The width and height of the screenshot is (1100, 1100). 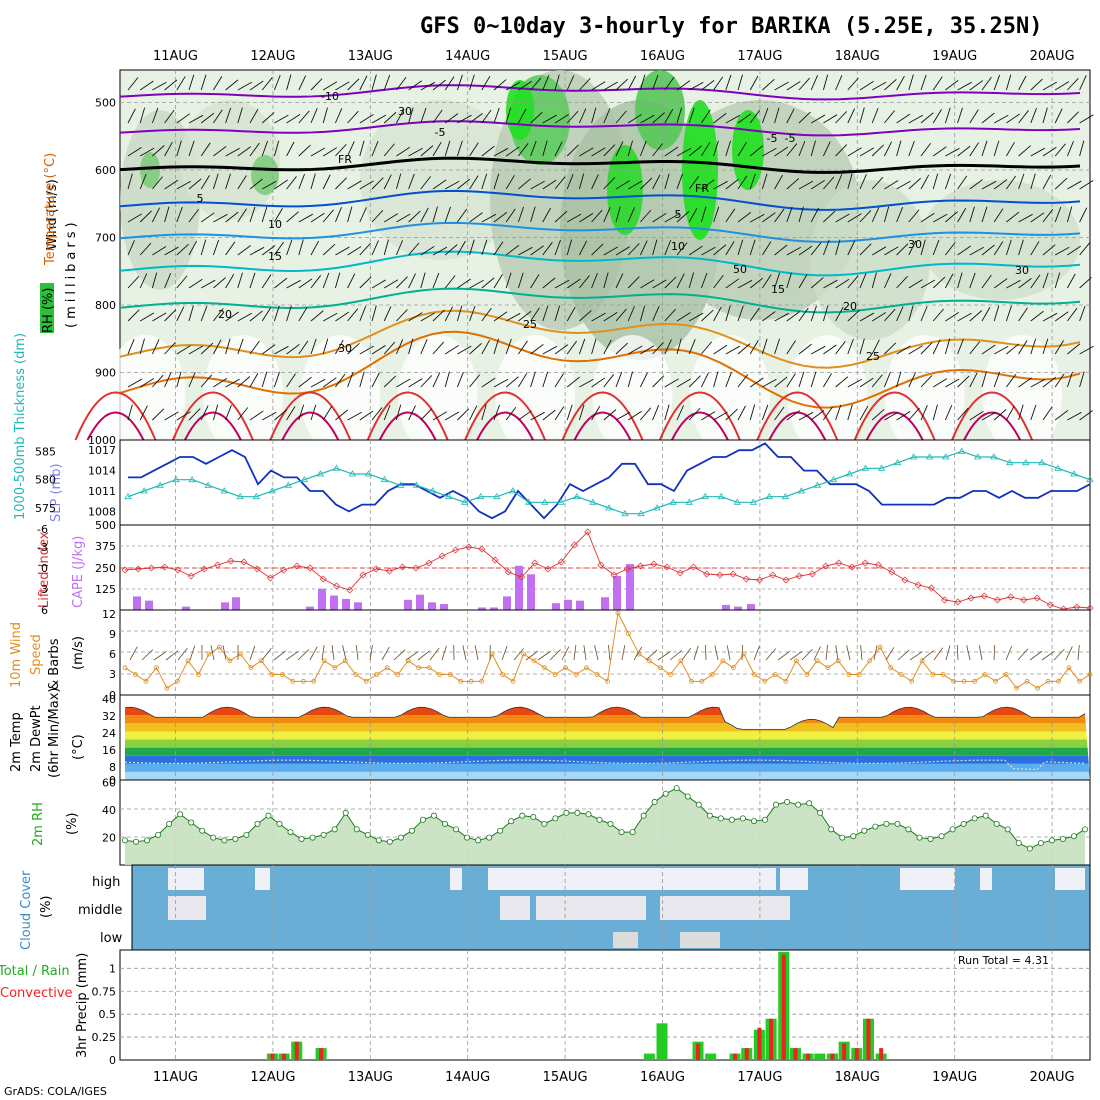 What do you see at coordinates (262, 879) in the screenshot?
I see `cloud-block-high` at bounding box center [262, 879].